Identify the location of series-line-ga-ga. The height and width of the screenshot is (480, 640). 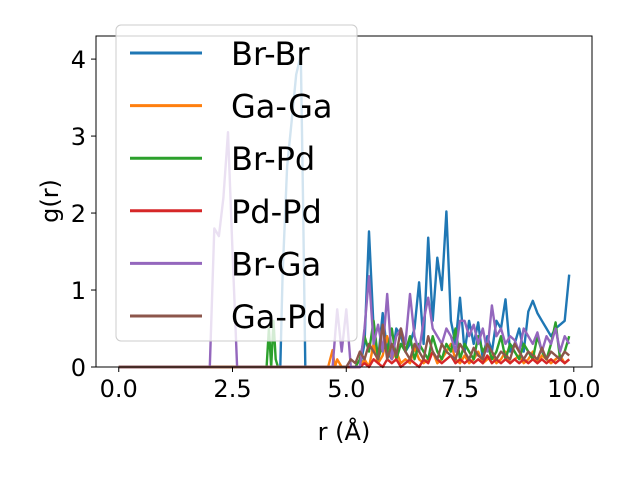
(344, 352).